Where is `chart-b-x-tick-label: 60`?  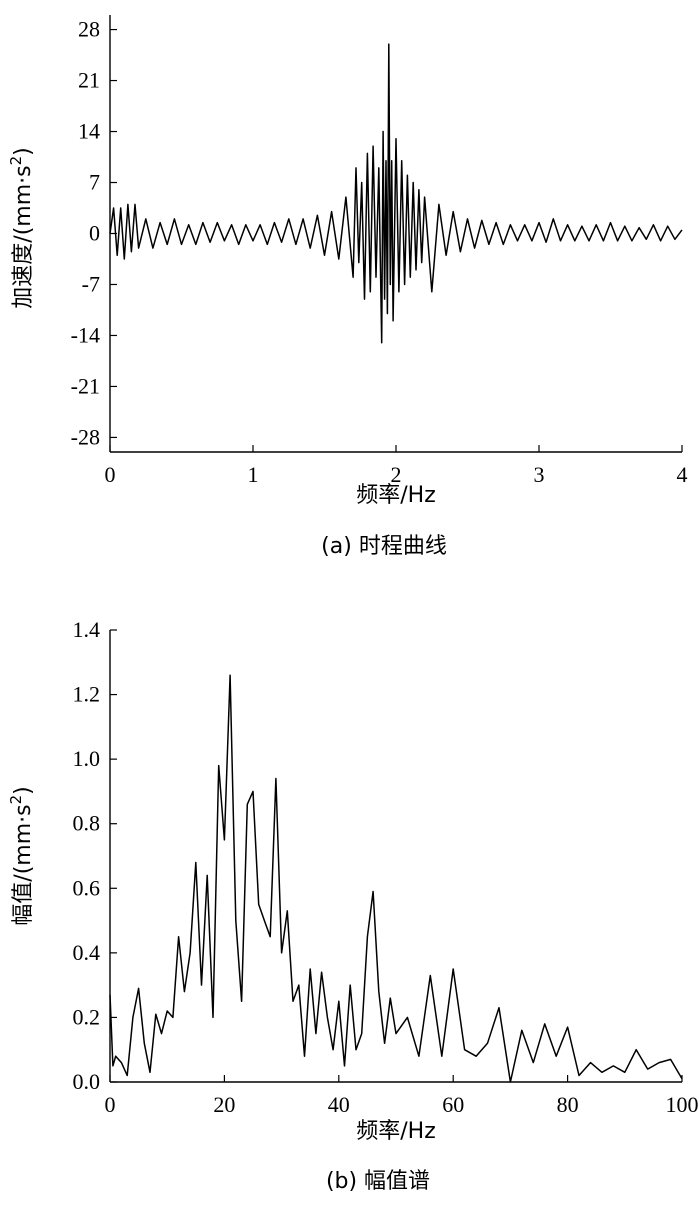 chart-b-x-tick-label: 60 is located at coordinates (453, 1104).